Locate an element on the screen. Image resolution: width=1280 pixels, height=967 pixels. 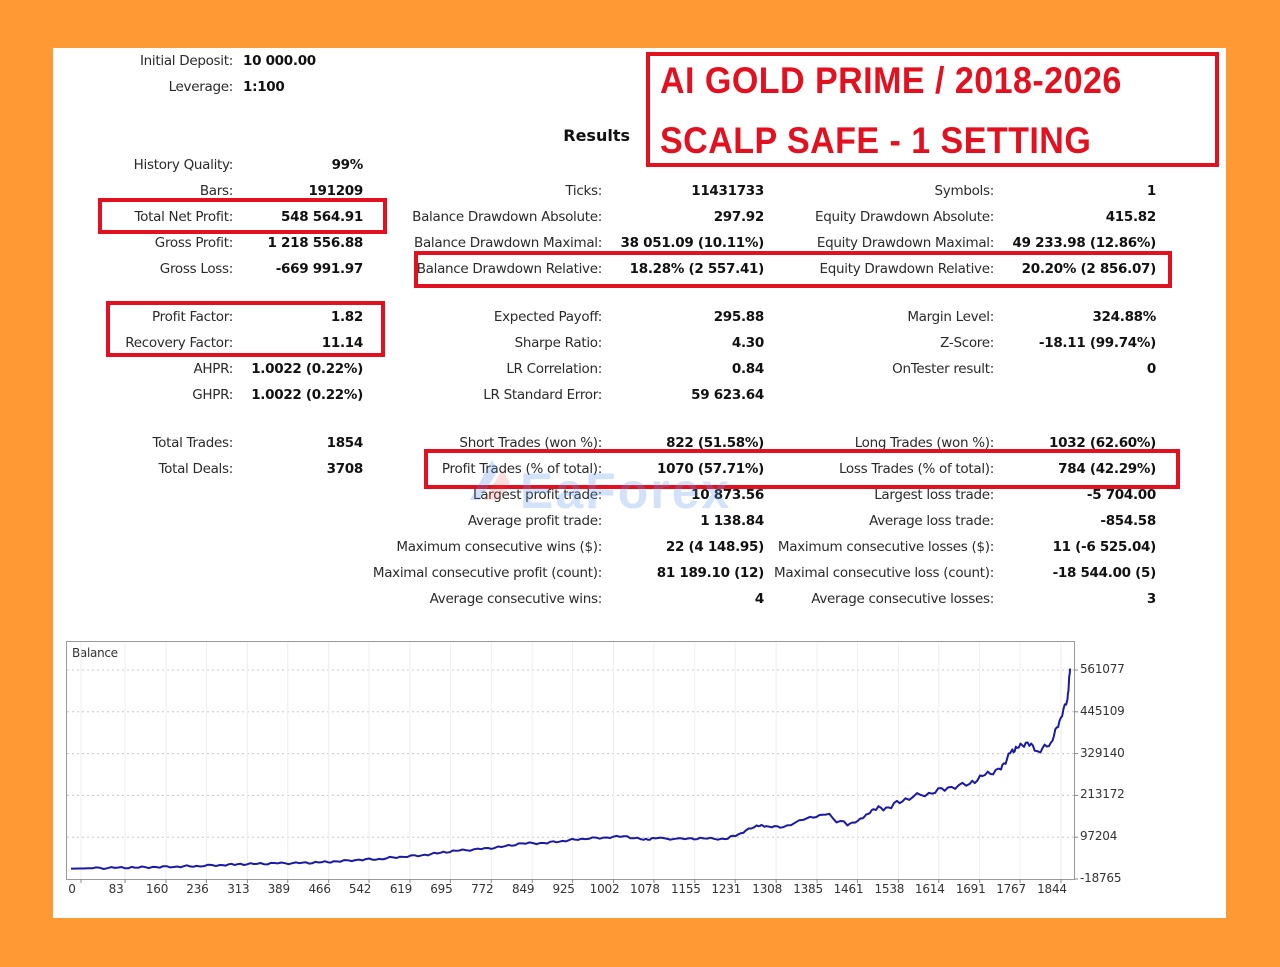
x-tick-label: 1078 is located at coordinates (645, 889).